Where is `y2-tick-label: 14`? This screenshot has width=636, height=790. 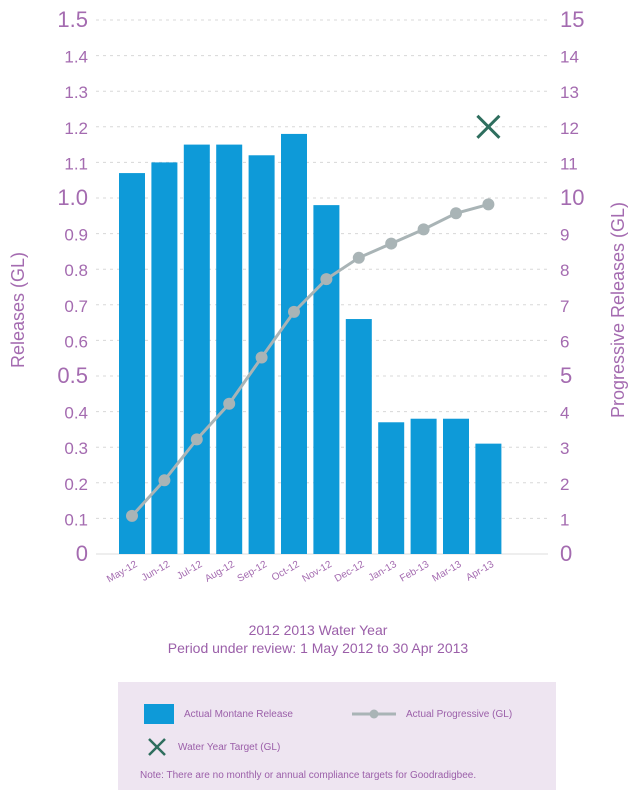 y2-tick-label: 14 is located at coordinates (569, 57).